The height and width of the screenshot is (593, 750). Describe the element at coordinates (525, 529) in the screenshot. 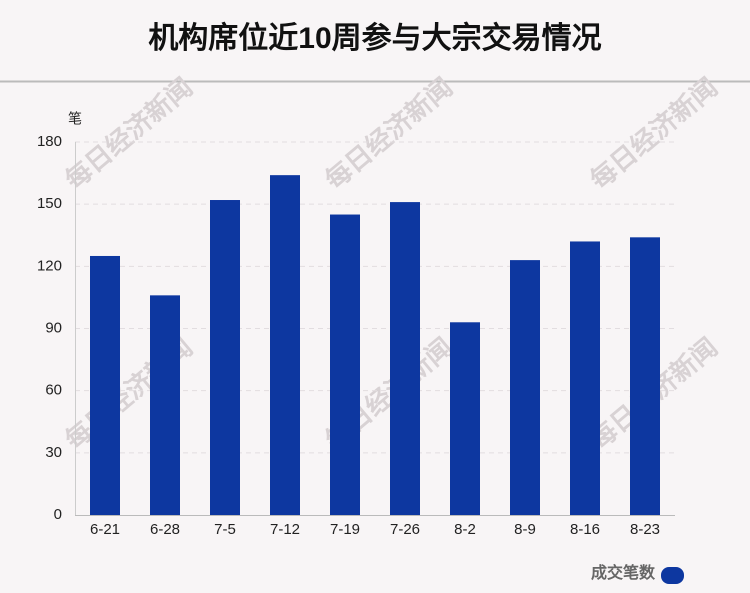

I see `x-tick-label: 8-9` at that location.